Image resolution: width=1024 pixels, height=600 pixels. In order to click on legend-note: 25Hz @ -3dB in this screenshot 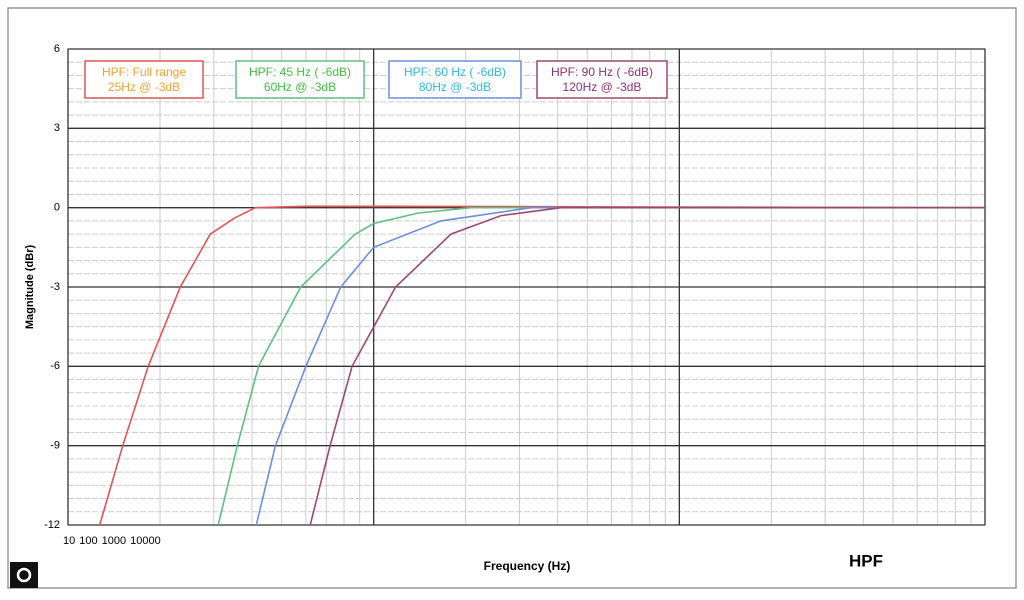, I will do `click(144, 87)`.